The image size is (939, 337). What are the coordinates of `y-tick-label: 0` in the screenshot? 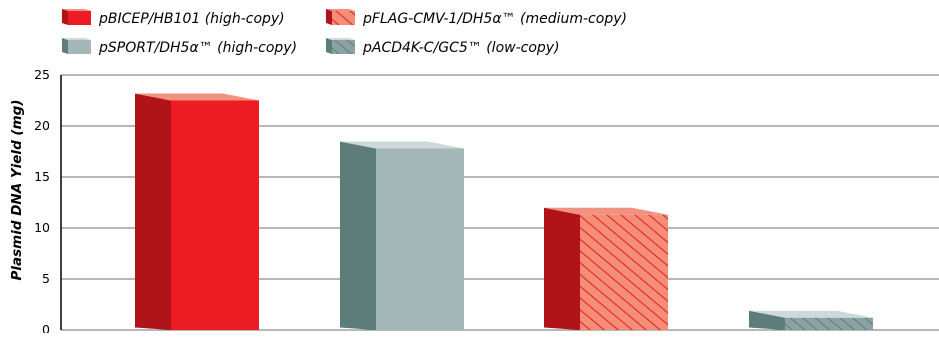 It's located at (46, 327).